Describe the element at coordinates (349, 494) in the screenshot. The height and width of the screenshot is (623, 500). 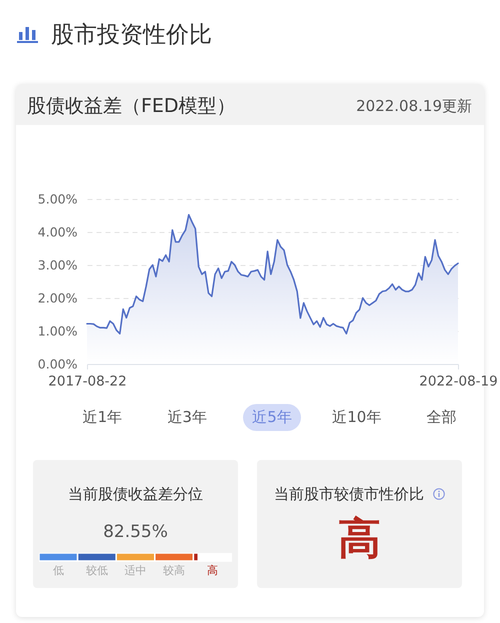
I see `text: 当前股市较债市性价比` at that location.